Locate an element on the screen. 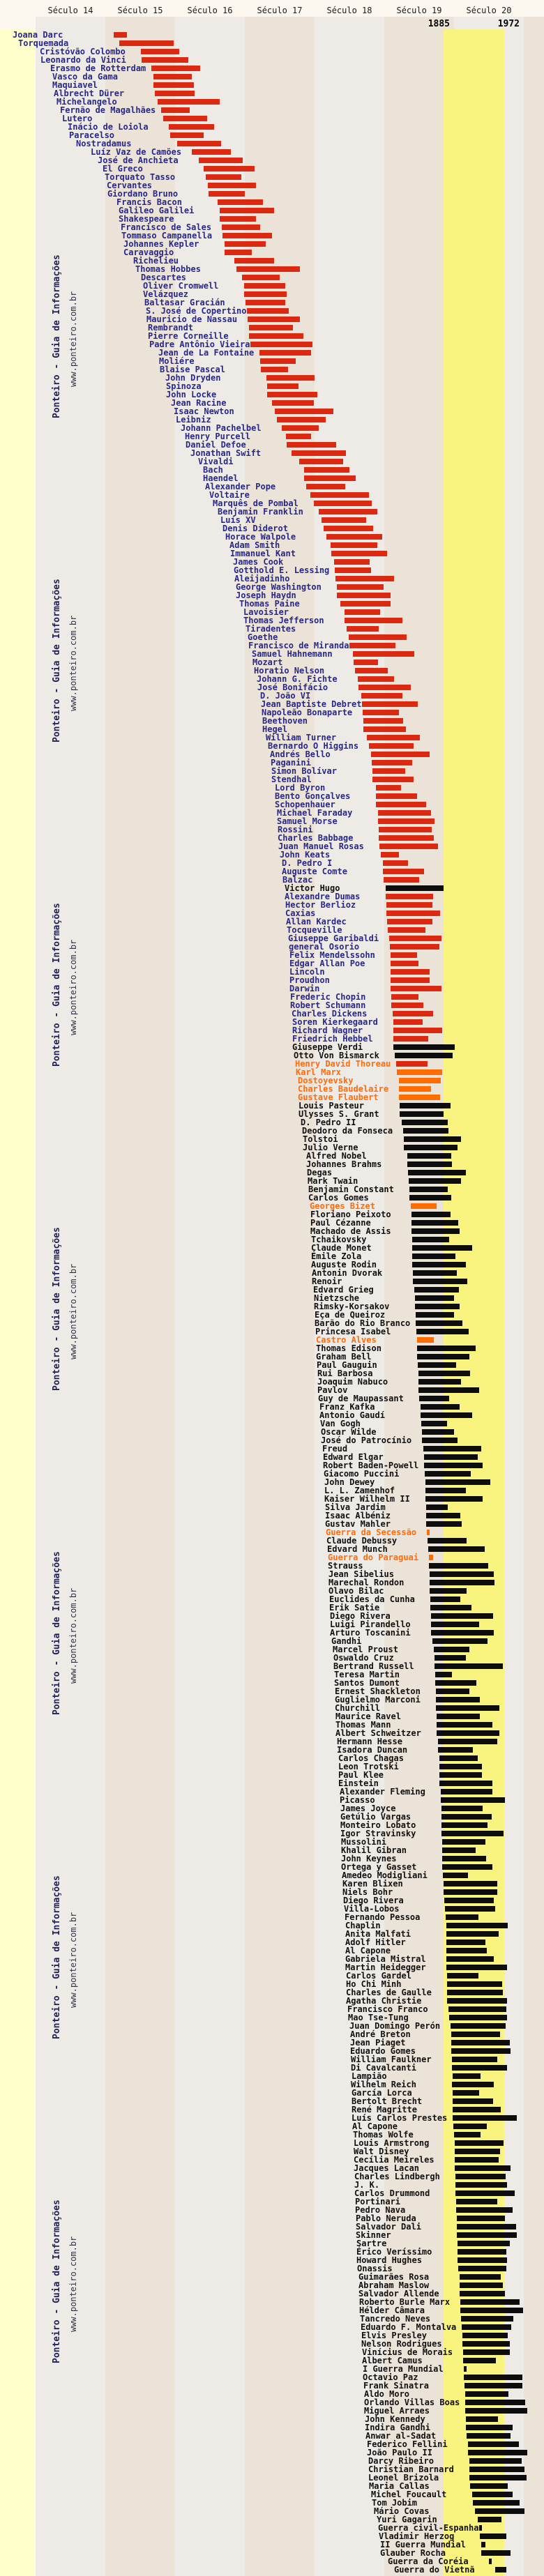 This screenshot has height=2576, width=544. person-name: Auguste Rodin is located at coordinates (344, 1265).